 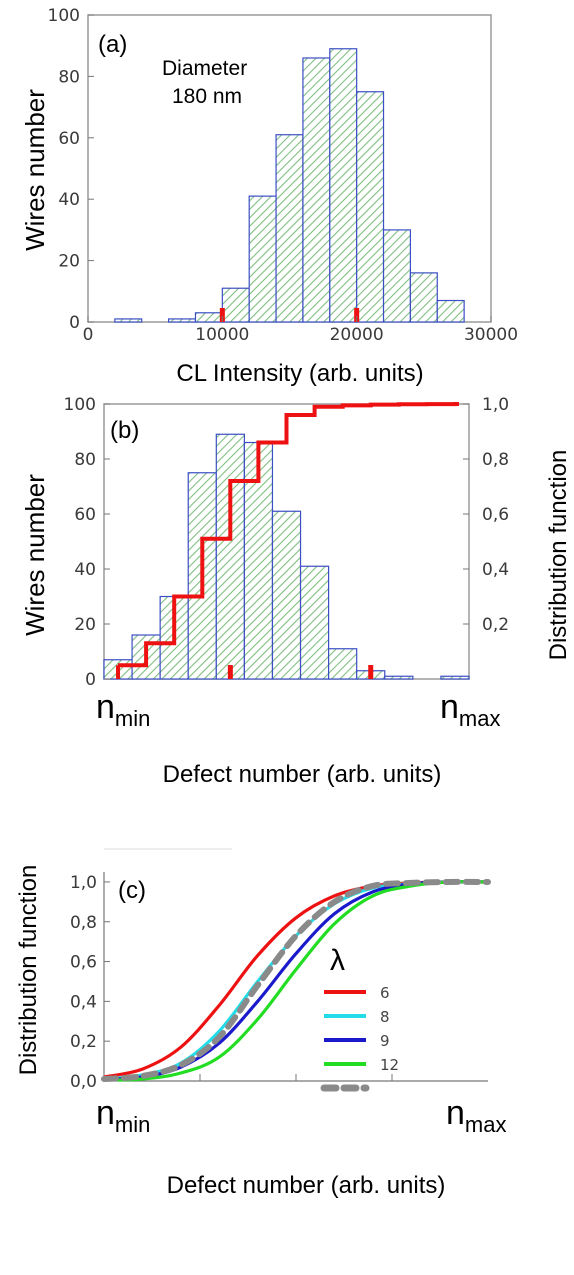 I want to click on panel-b-y-tick-label-right: 1,0, so click(x=495, y=405).